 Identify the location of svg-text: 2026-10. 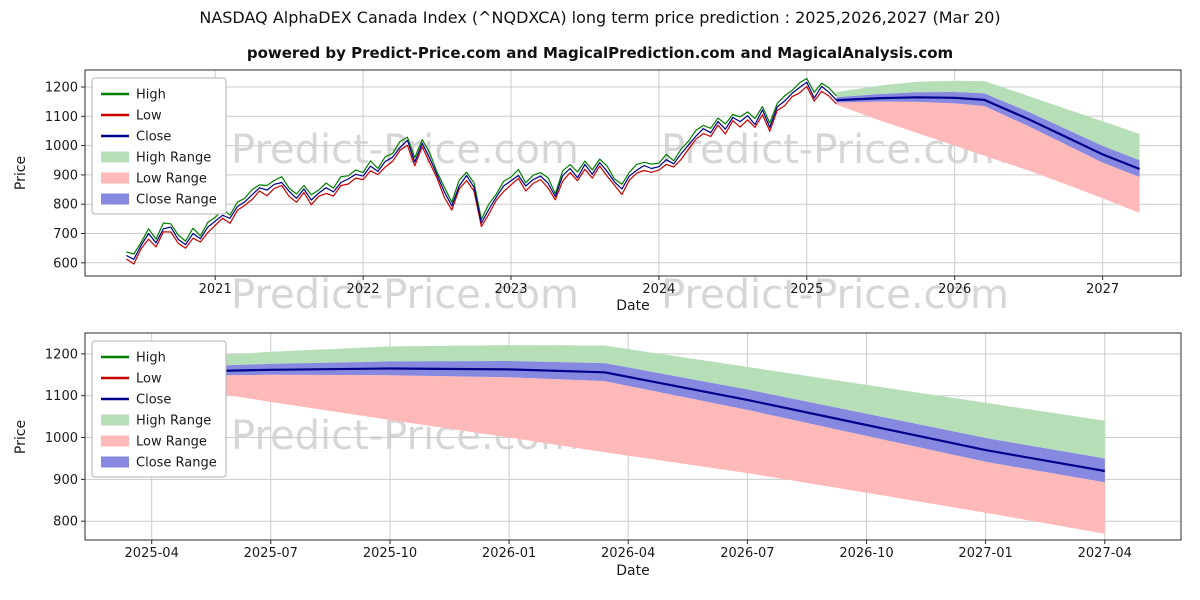
(866, 553).